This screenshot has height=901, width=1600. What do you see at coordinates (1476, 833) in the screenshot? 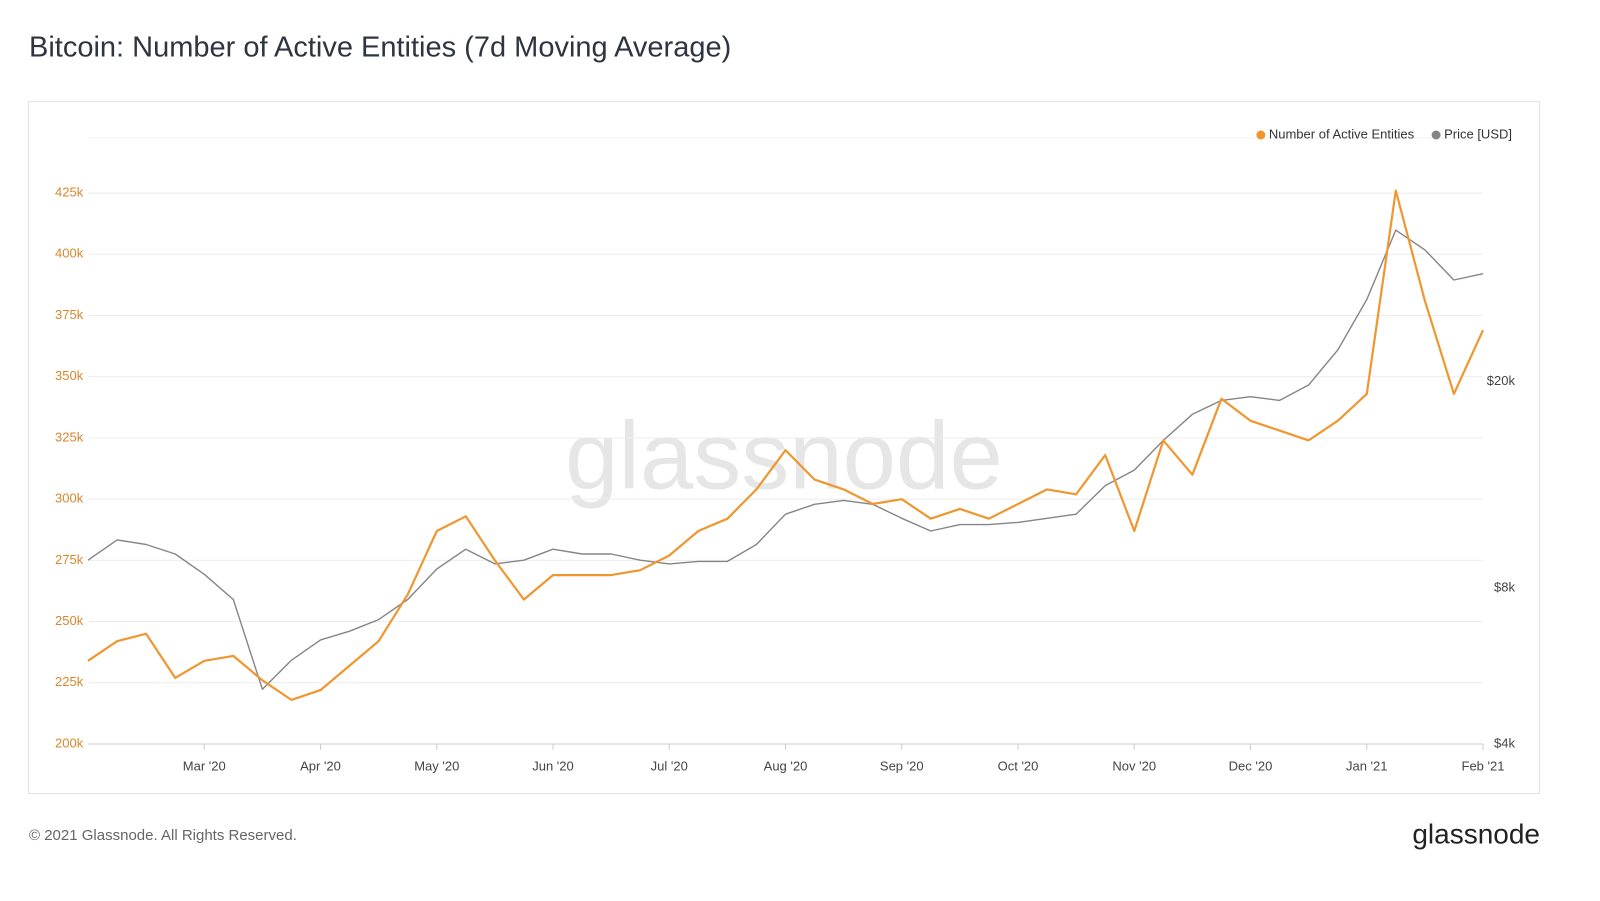
I see `brand-logo: glassnode` at bounding box center [1476, 833].